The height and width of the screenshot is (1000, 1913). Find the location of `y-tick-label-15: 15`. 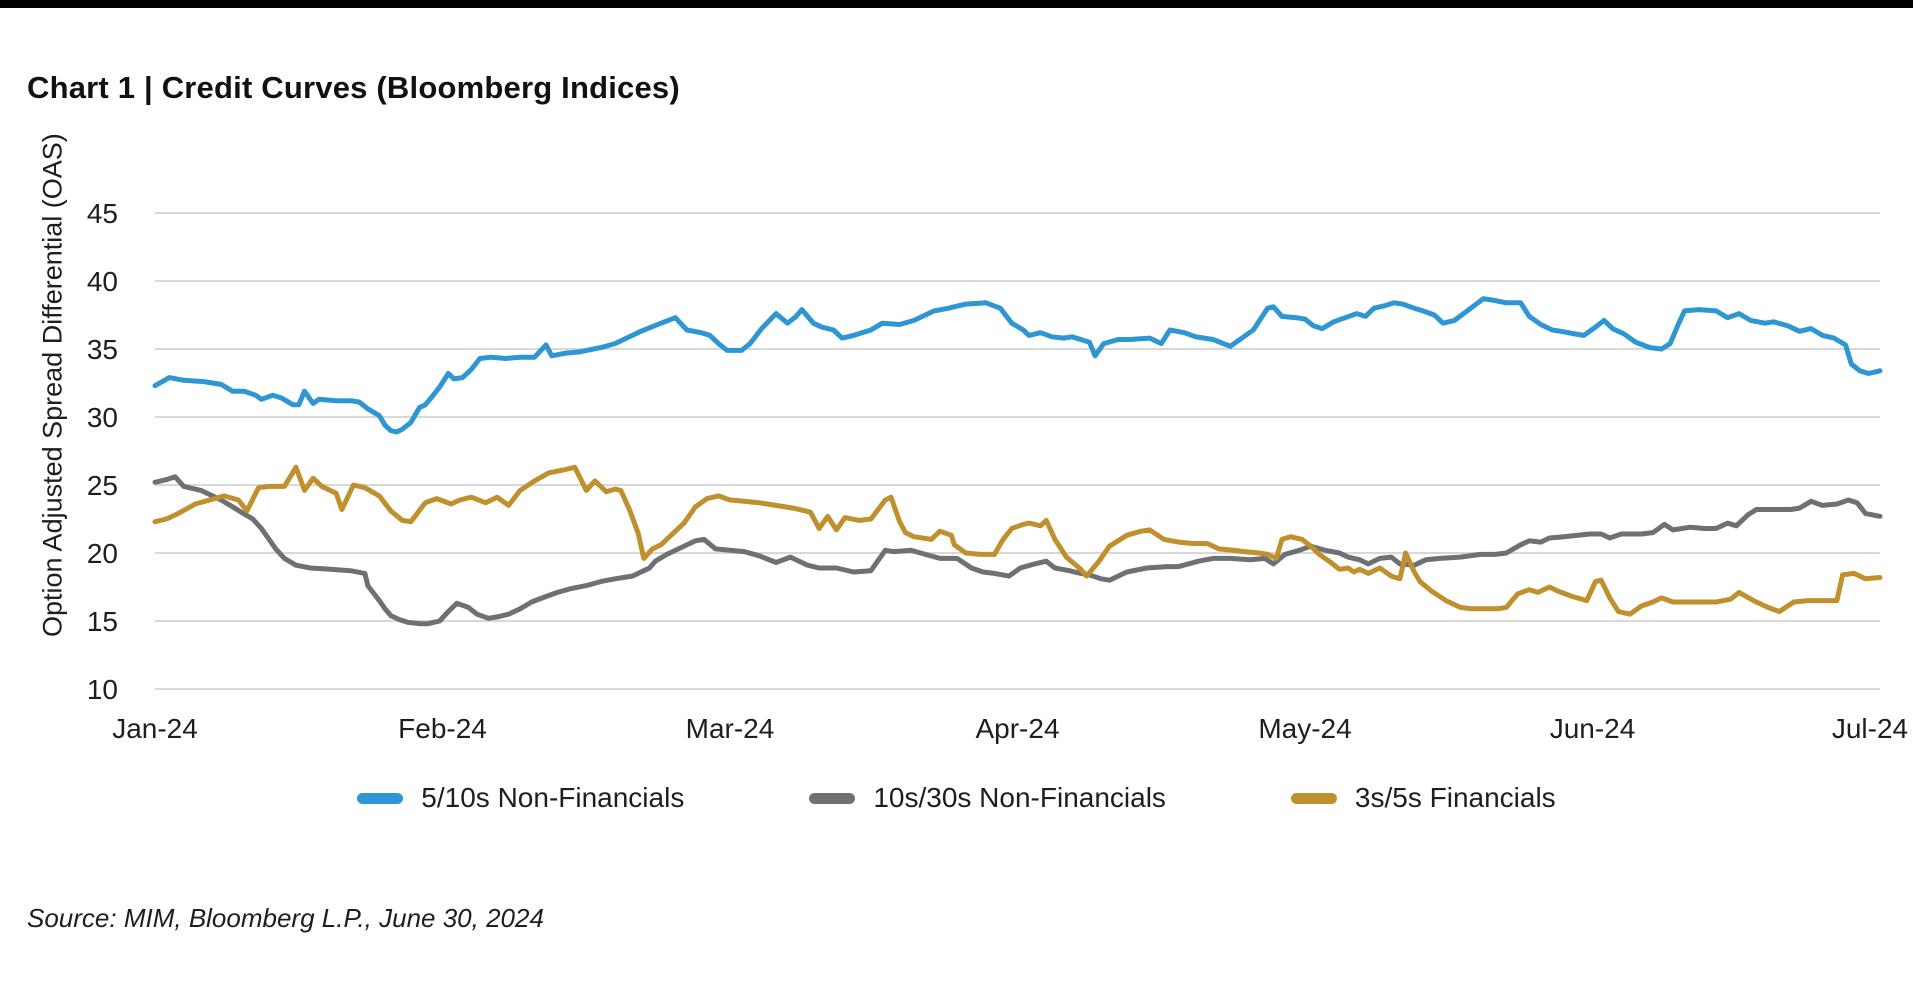

y-tick-label-15: 15 is located at coordinates (102, 621).